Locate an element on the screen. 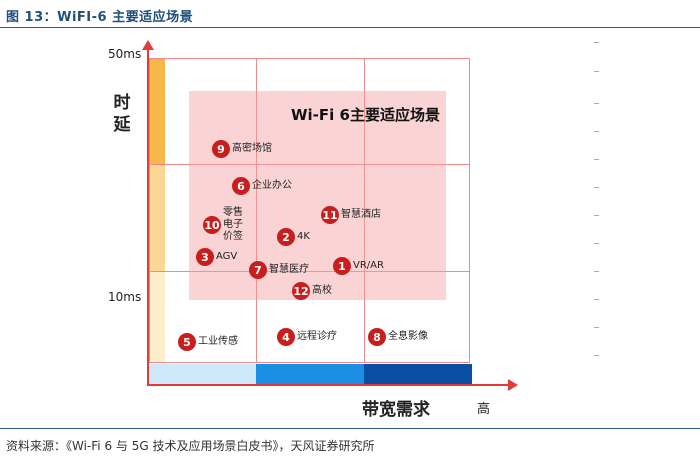 Image resolution: width=700 pixels, height=466 pixels. bandwidth-bar-low is located at coordinates (202, 374).